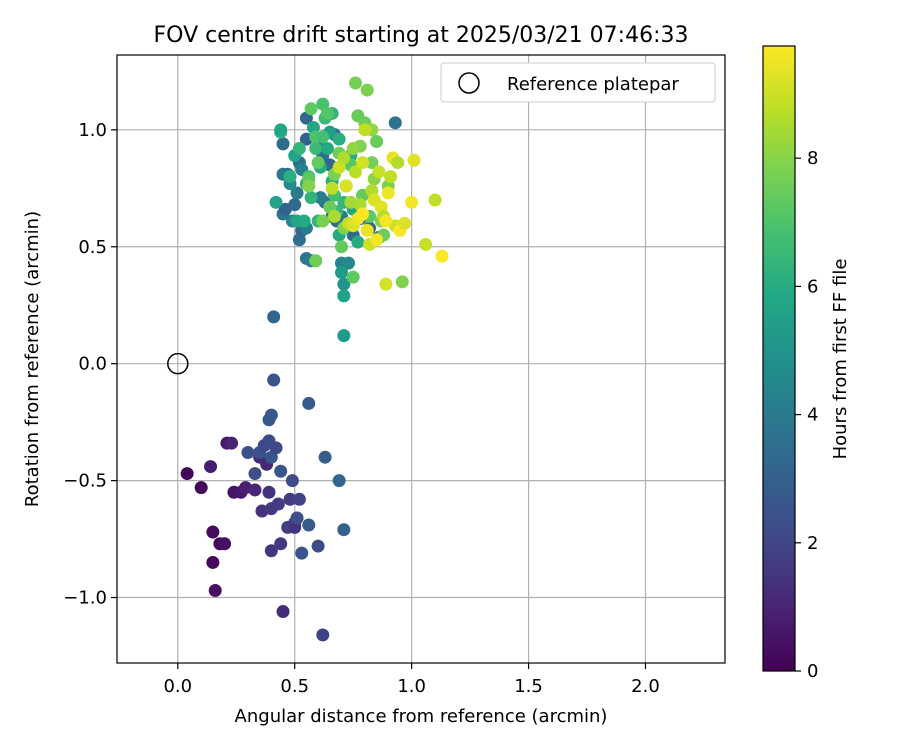 The height and width of the screenshot is (750, 900). Describe the element at coordinates (812, 415) in the screenshot. I see `colorbar-tick-label: 4` at that location.